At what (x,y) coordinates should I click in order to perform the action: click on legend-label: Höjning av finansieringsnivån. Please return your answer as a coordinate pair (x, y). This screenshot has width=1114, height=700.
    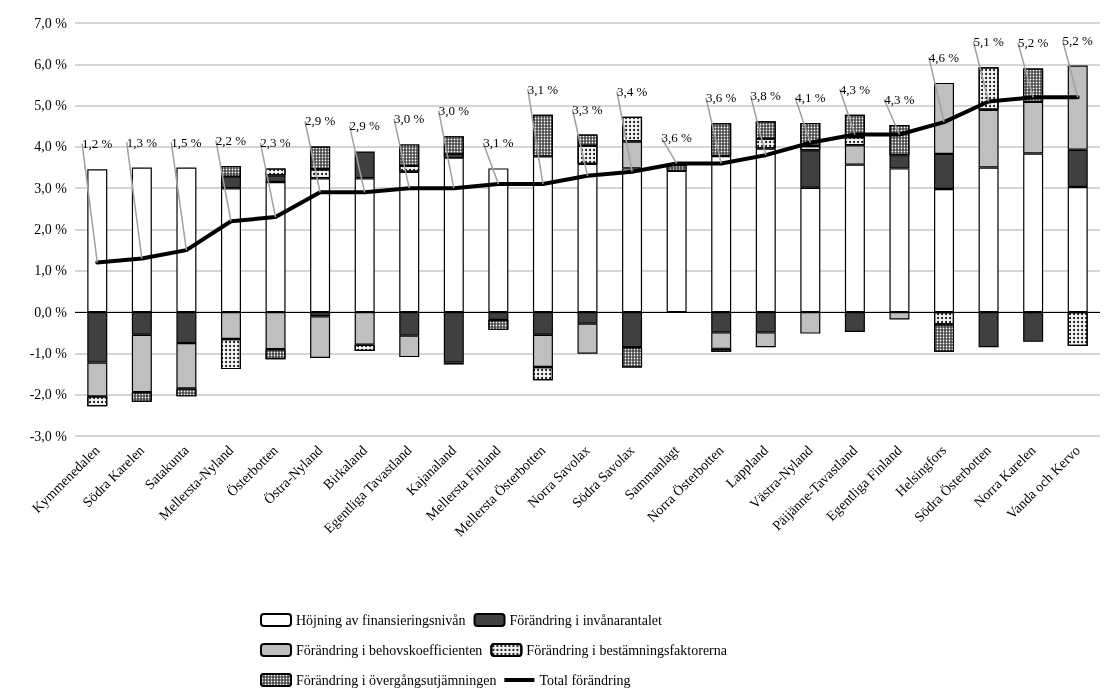
    Looking at the image, I should click on (381, 620).